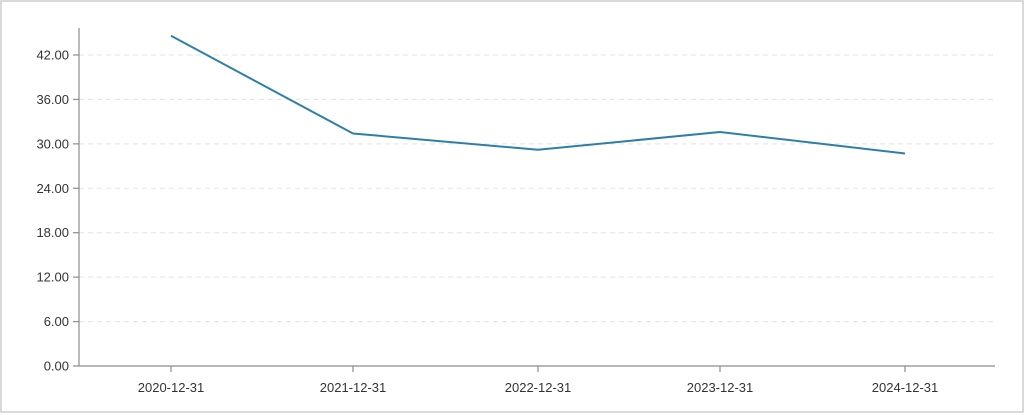 The image size is (1024, 415). I want to click on y-tick-label: 42.00, so click(52, 55).